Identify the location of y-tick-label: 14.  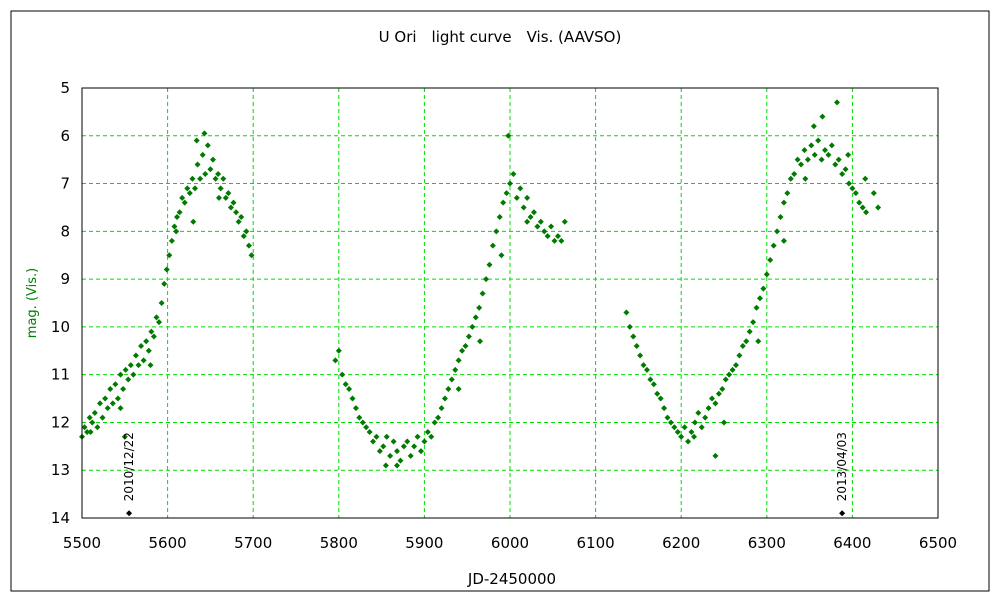
(60, 518).